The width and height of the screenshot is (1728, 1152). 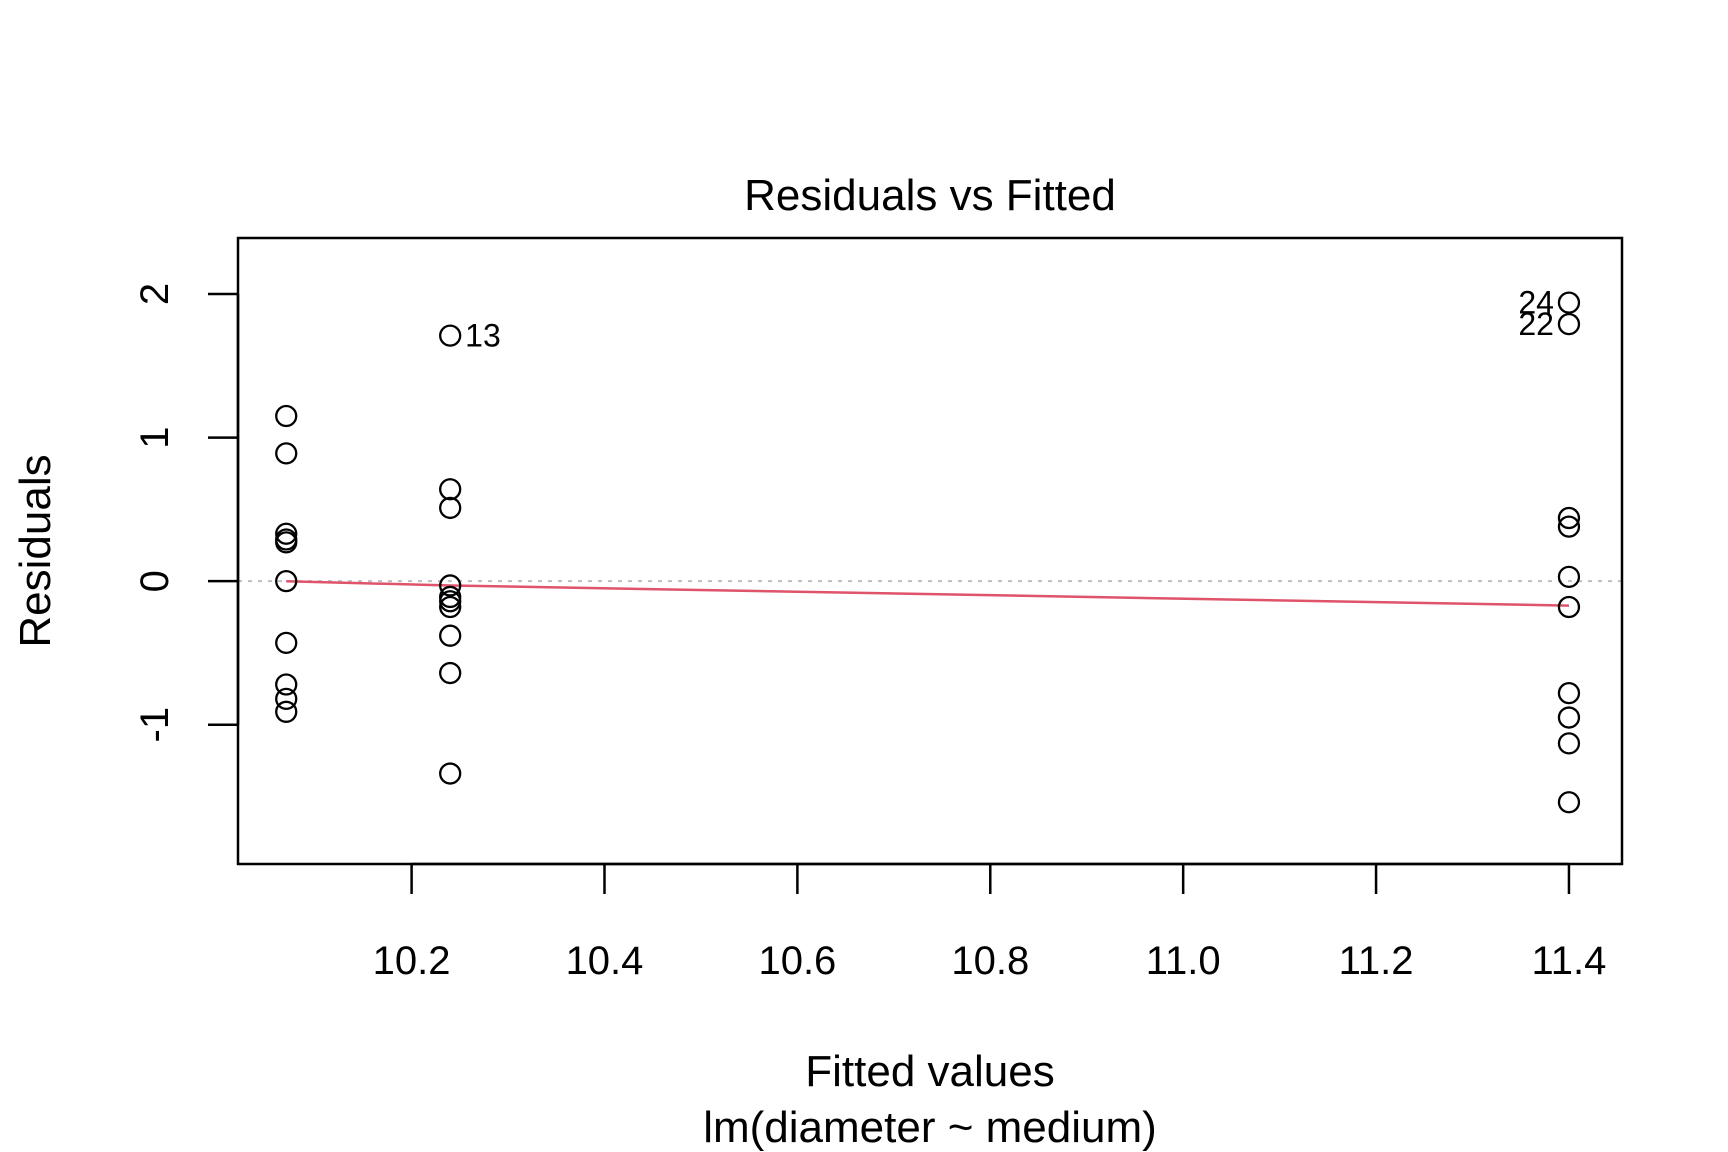 I want to click on y-tick-label: 2, so click(x=155, y=294).